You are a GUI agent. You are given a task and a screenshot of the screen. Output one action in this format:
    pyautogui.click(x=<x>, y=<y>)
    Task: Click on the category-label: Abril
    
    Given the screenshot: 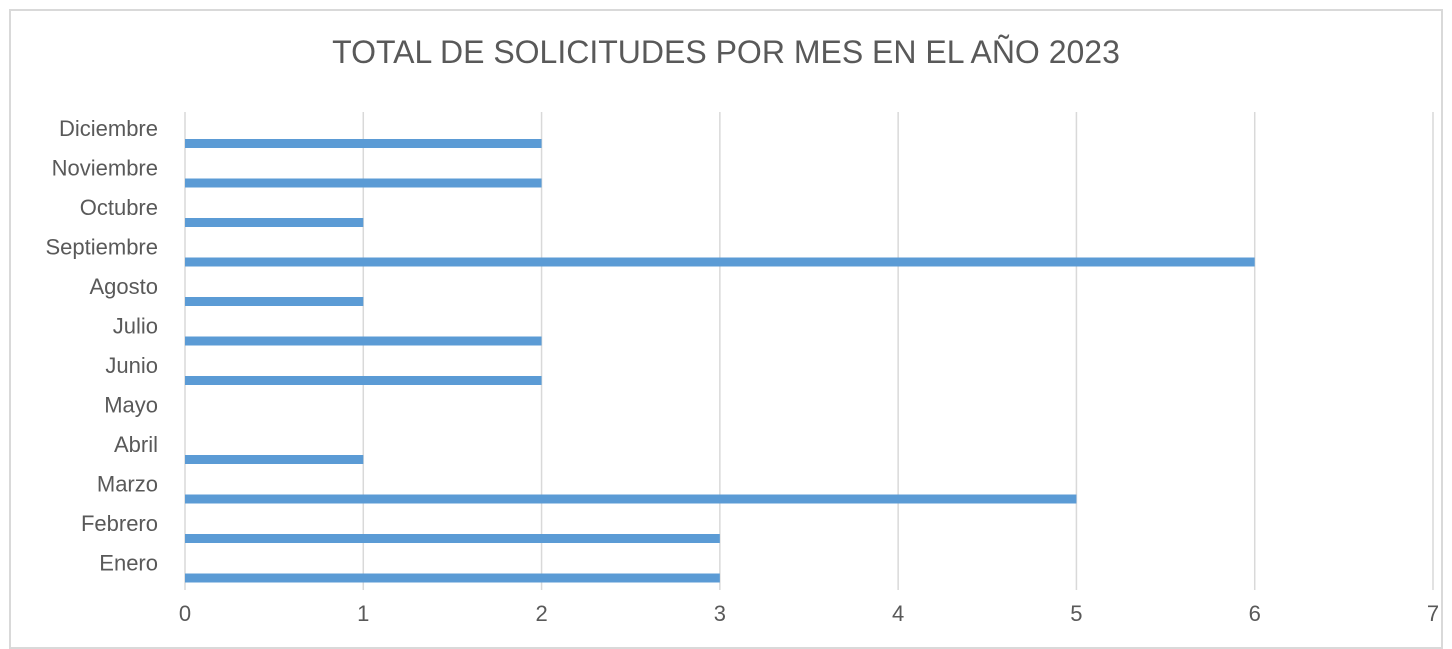 What is the action you would take?
    pyautogui.click(x=136, y=444)
    